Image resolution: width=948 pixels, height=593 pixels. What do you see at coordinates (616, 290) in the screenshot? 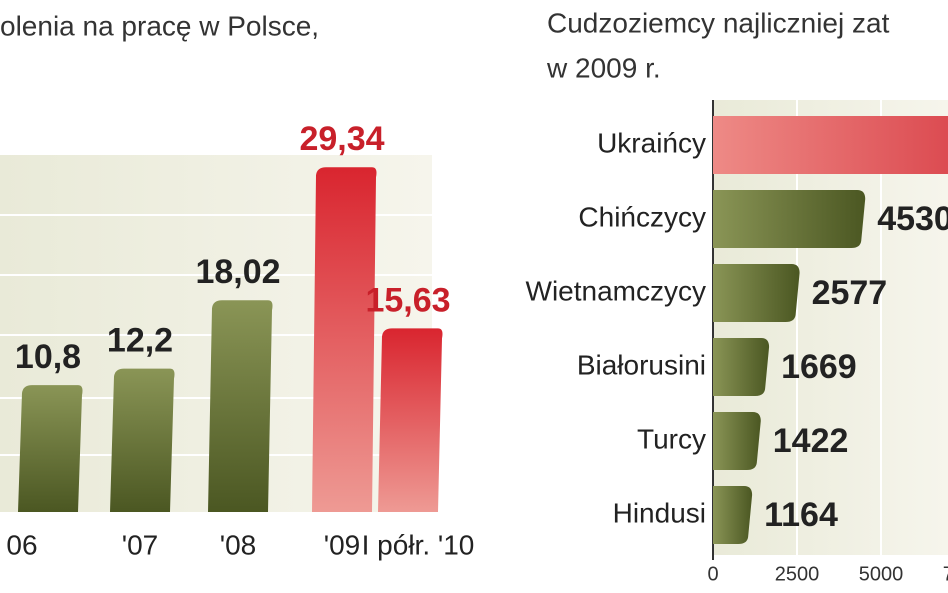
I see `y-tick-label: Wietnamczycy` at bounding box center [616, 290].